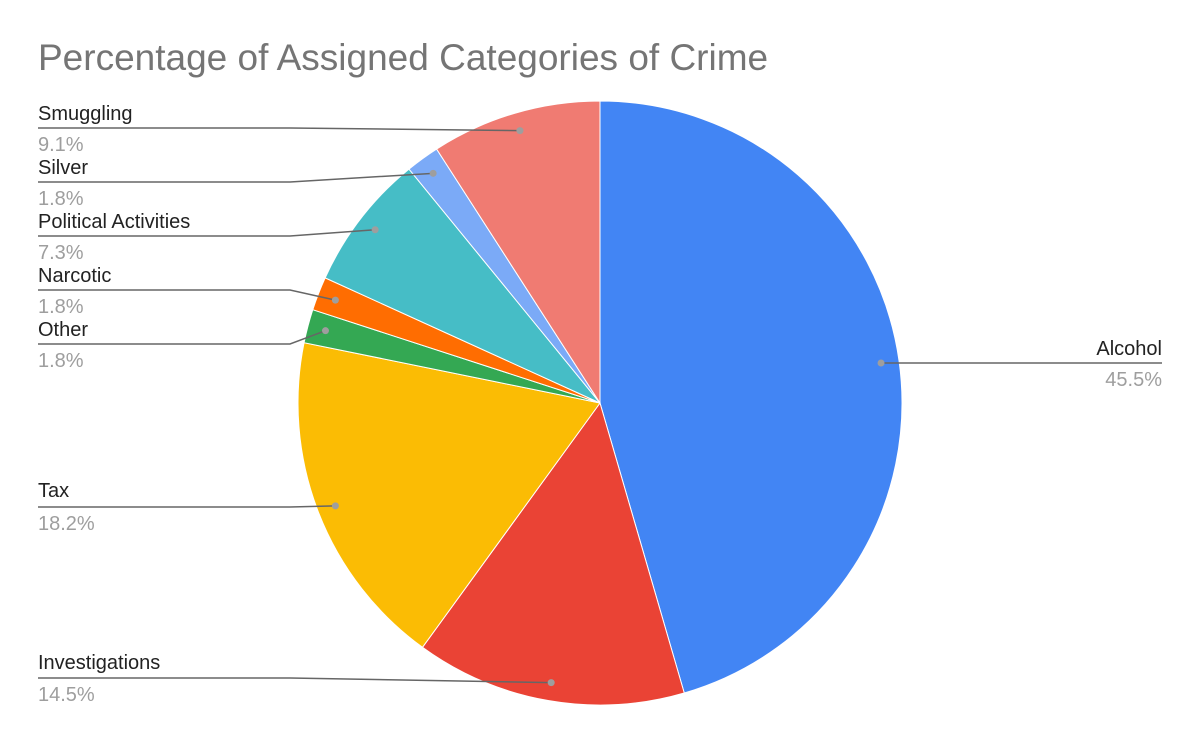 The image size is (1200, 742). What do you see at coordinates (187, 295) in the screenshot?
I see `leader-line-narcotic` at bounding box center [187, 295].